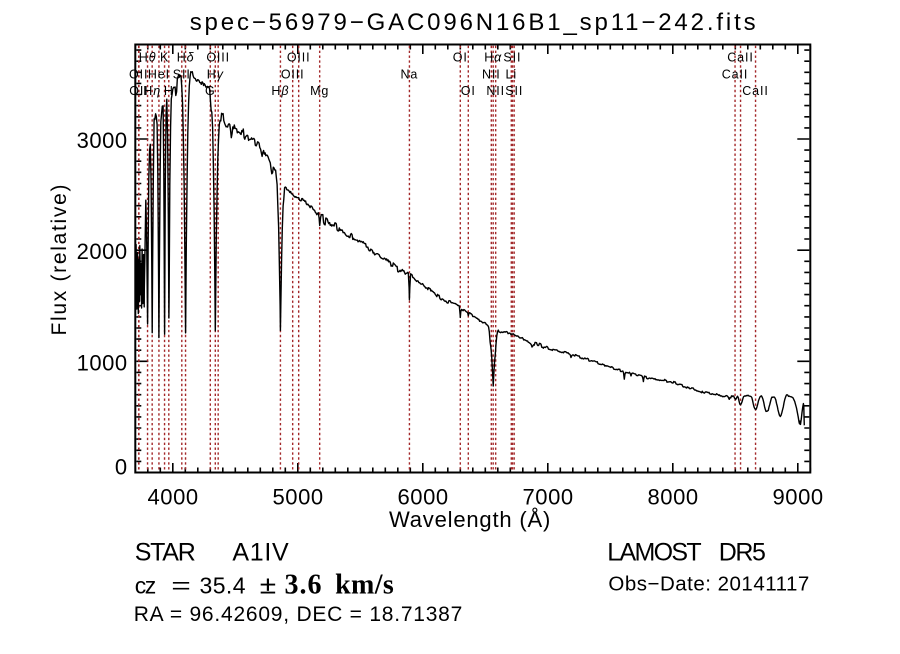  Describe the element at coordinates (469, 519) in the screenshot. I see `svg-text: Wavelength (Å)` at that location.